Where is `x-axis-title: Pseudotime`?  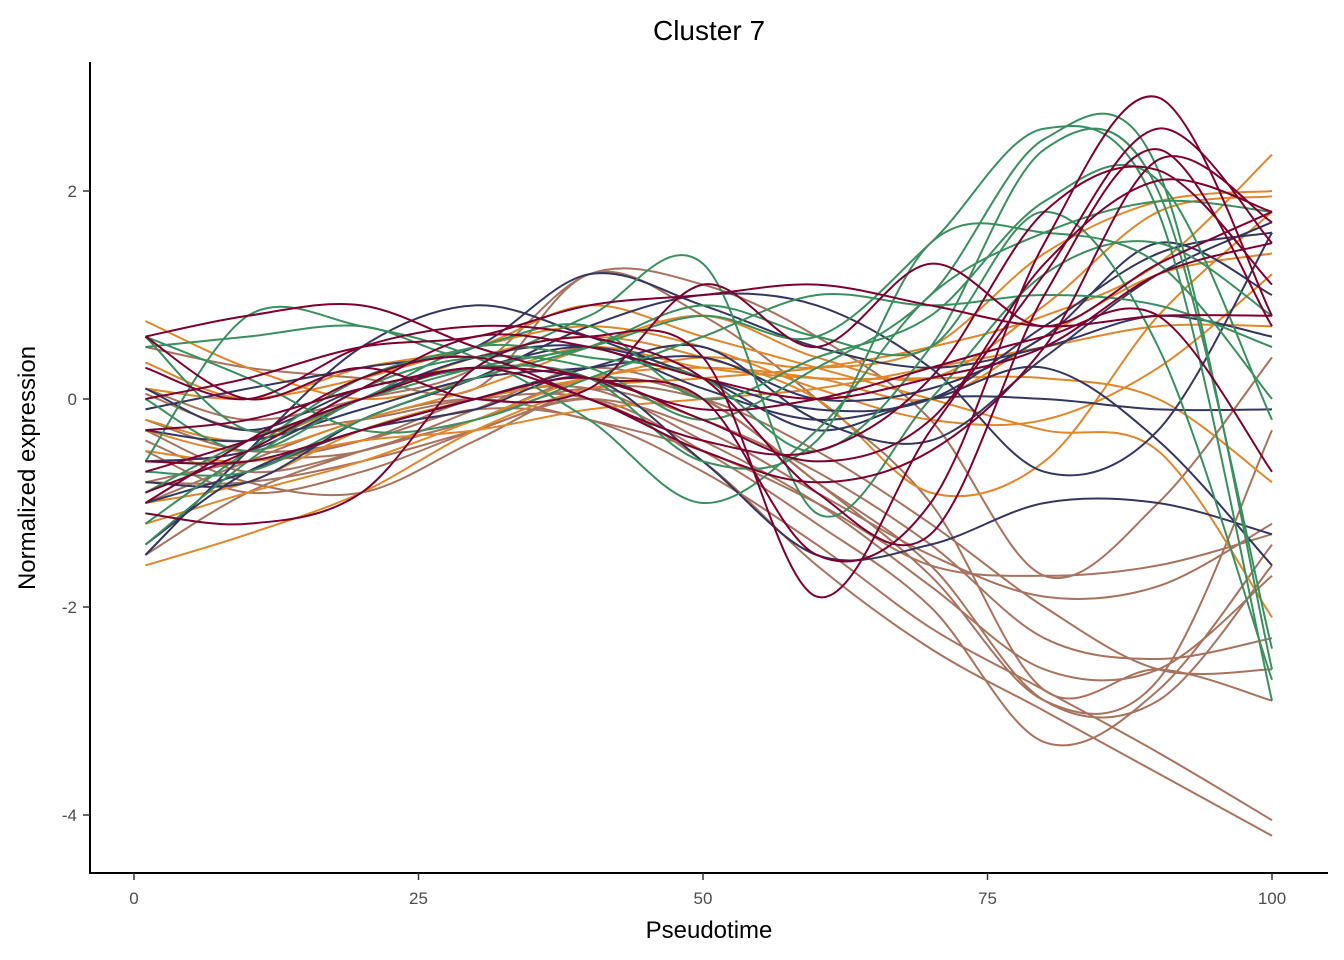
x-axis-title: Pseudotime is located at coordinates (709, 930).